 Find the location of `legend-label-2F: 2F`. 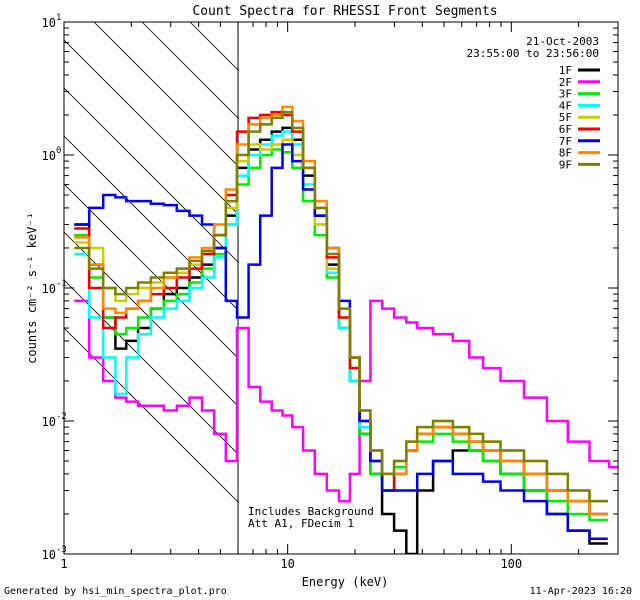

legend-label-2F: 2F is located at coordinates (565, 82).